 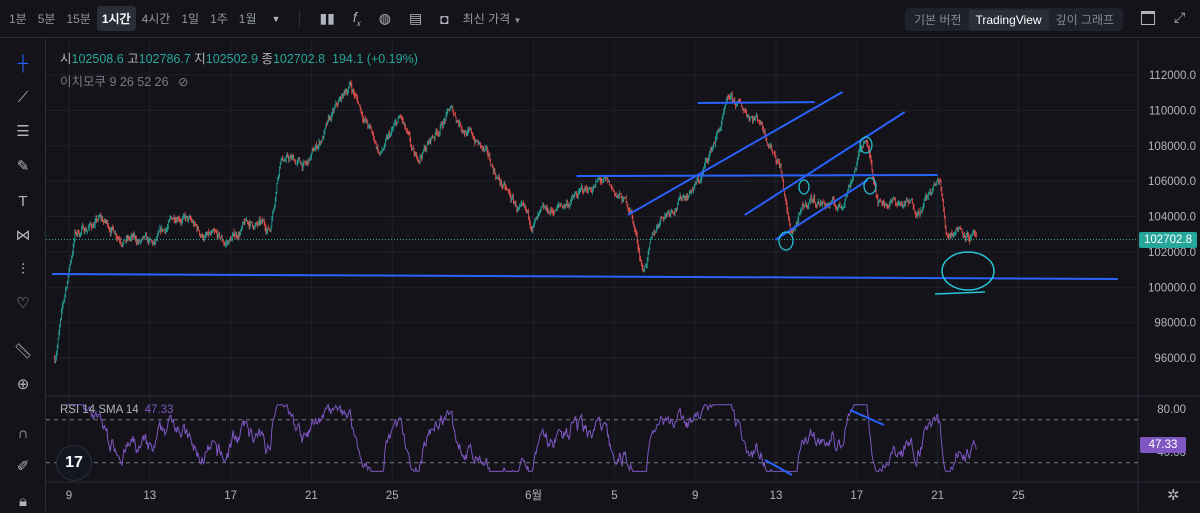 What do you see at coordinates (1172, 111) in the screenshot?
I see `price-tick: 110000.0` at bounding box center [1172, 111].